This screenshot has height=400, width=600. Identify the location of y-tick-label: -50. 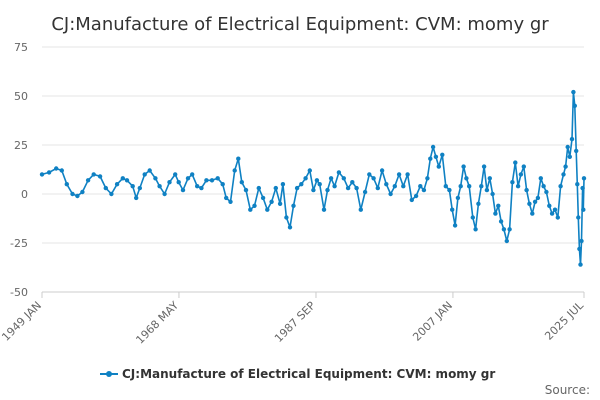
(19, 292).